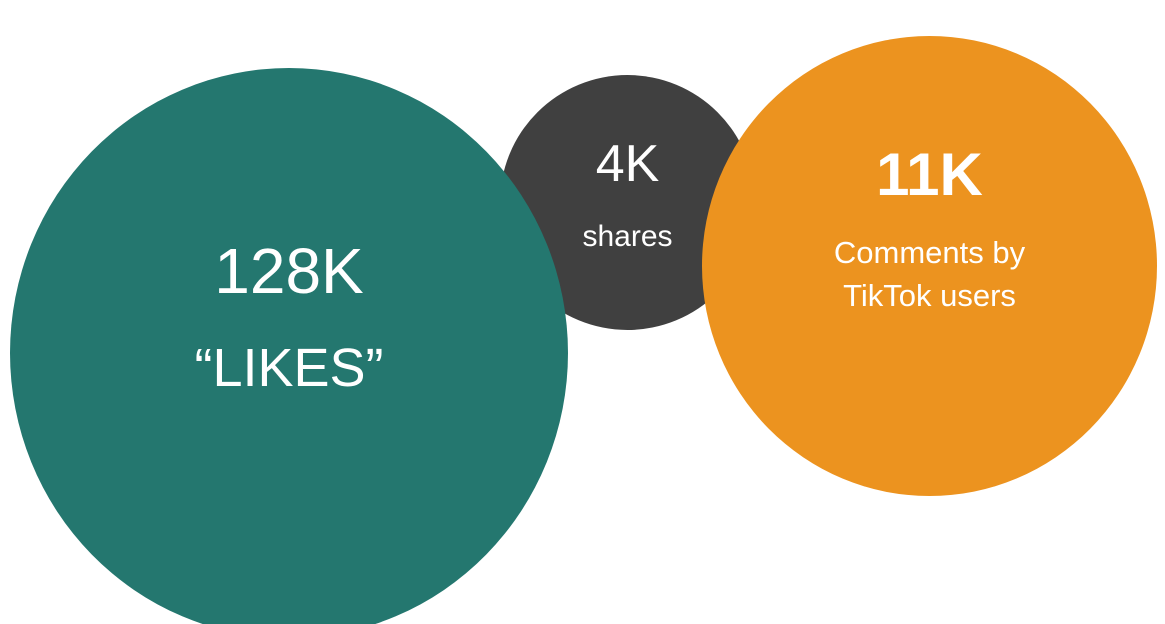  Describe the element at coordinates (627, 163) in the screenshot. I see `shares-value: 4K` at that location.